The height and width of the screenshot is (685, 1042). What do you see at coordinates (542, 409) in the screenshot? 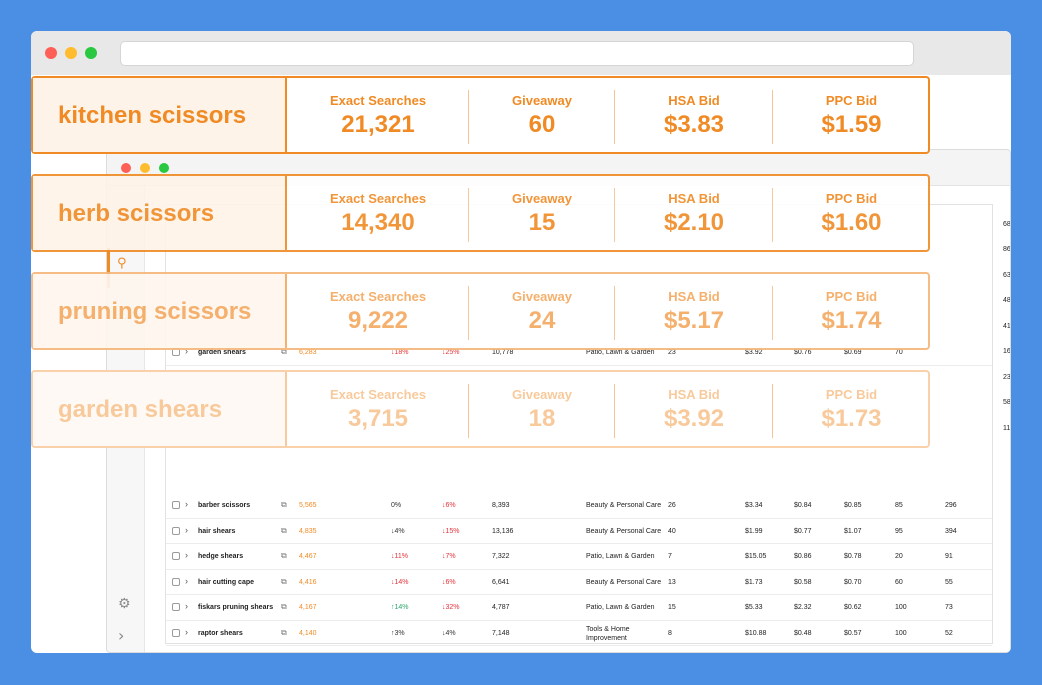
I see `metric-giveaway: Giveaway 18` at bounding box center [542, 409].